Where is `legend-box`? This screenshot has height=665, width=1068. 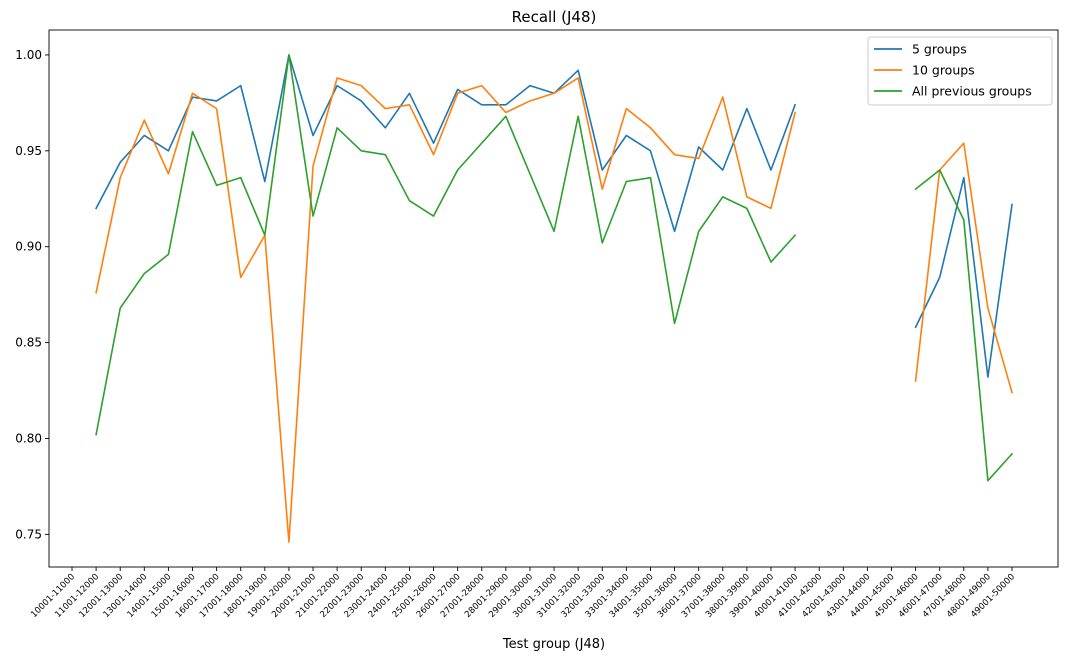
legend-box is located at coordinates (960, 71).